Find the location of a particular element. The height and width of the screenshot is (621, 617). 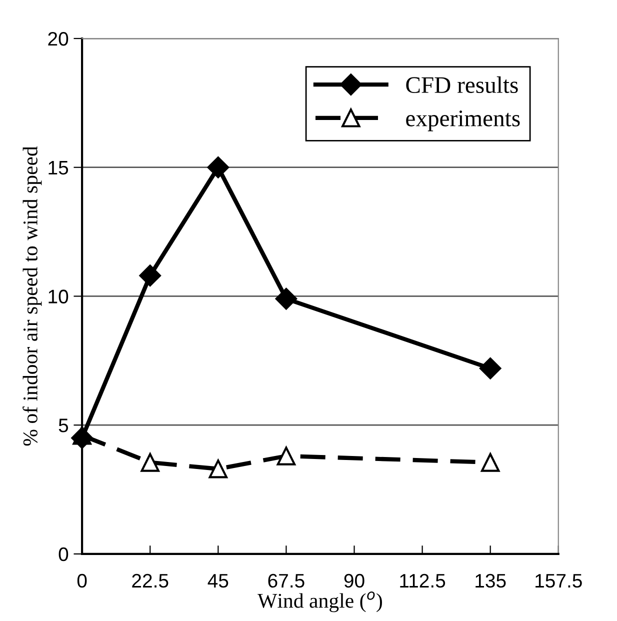

y-tick-label: 0 is located at coordinates (63, 554).